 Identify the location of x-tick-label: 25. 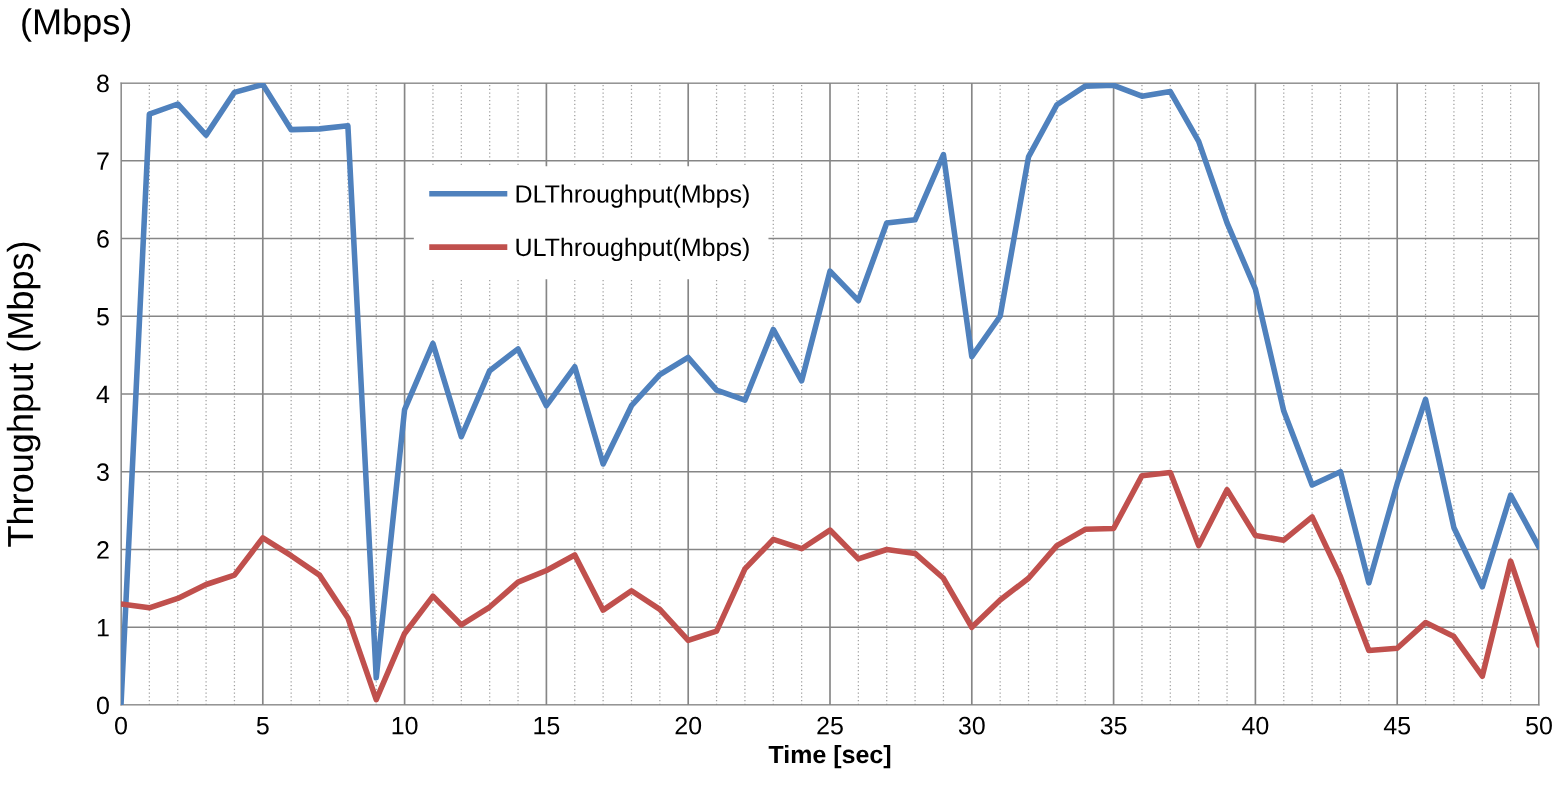
(830, 725).